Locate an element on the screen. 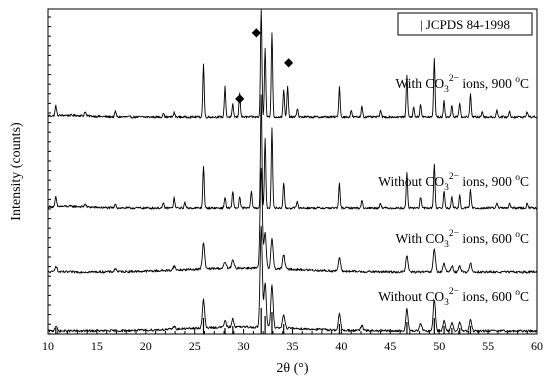  x-tick-label: 25 is located at coordinates (195, 346).